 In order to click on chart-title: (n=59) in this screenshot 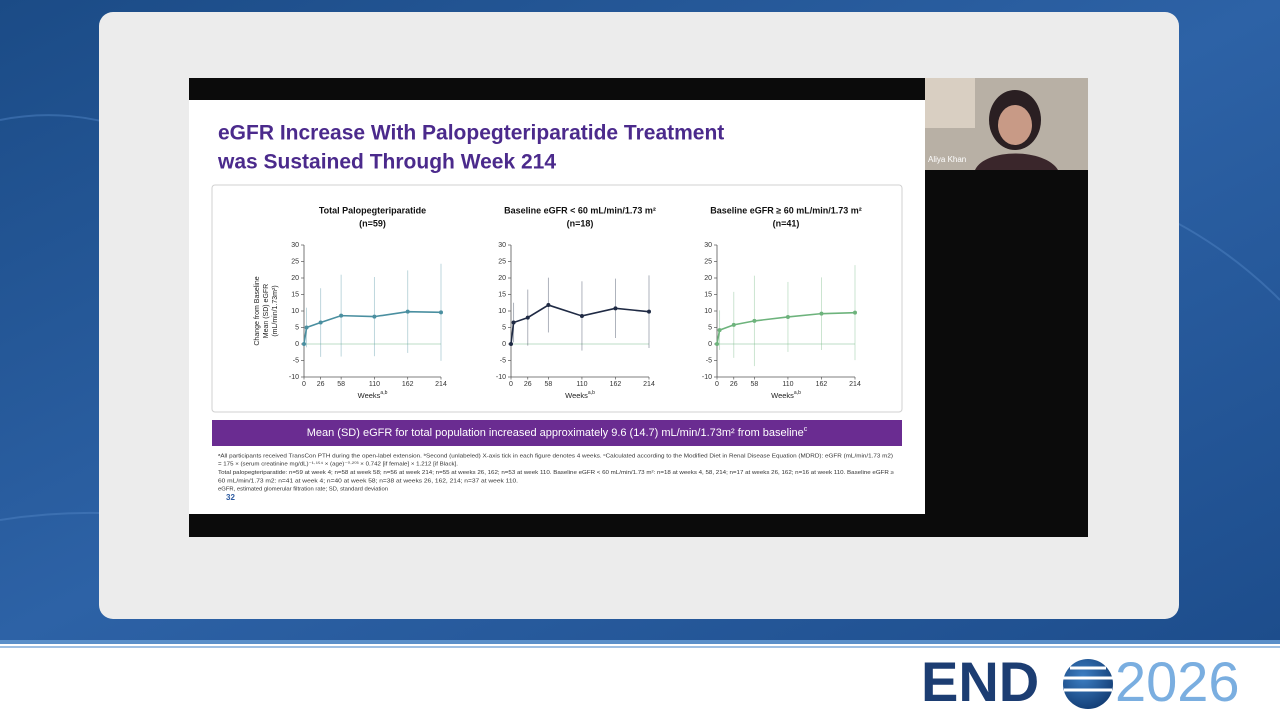, I will do `click(372, 223)`.